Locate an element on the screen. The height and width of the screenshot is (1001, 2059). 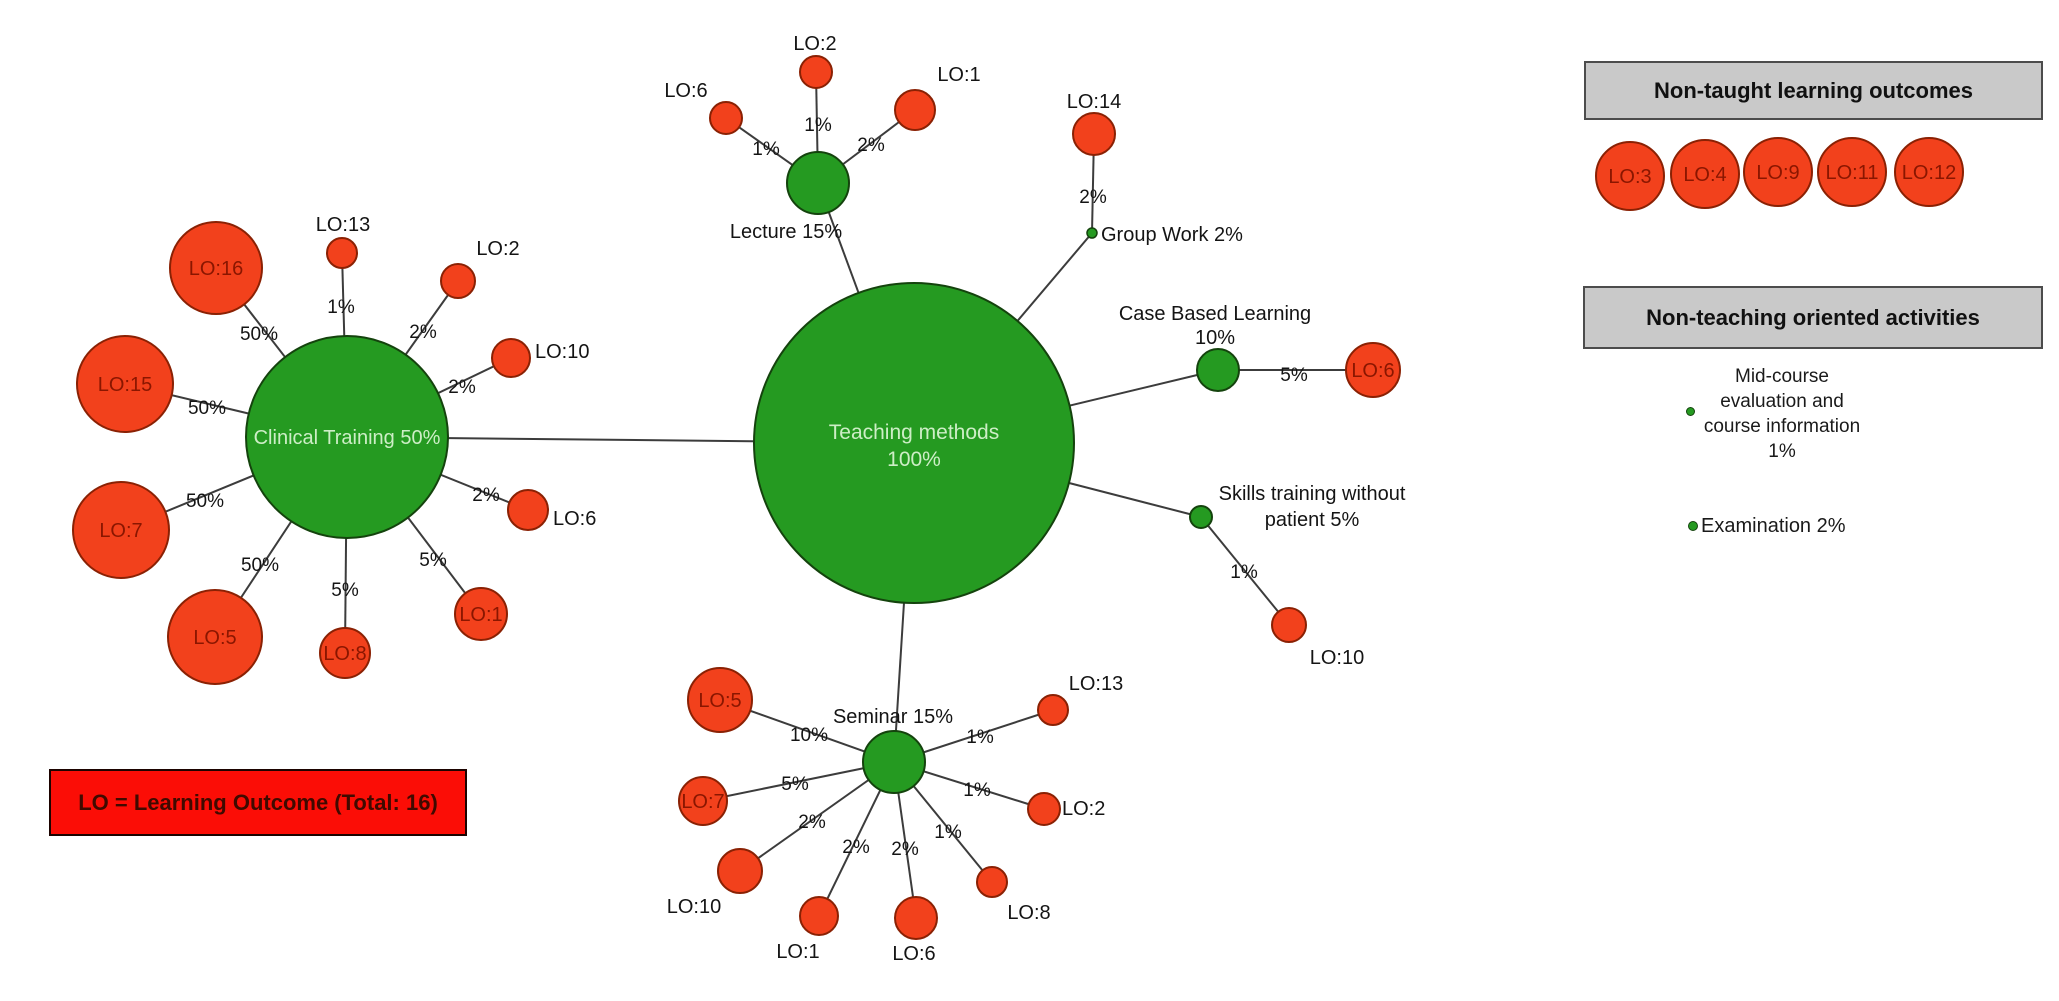
node-seminar-lo1 is located at coordinates (819, 916).